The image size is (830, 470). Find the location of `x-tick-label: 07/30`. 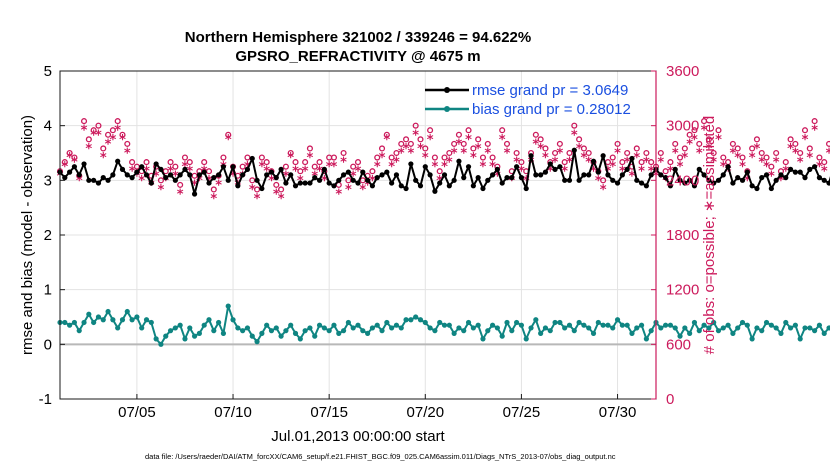

x-tick-label: 07/30 is located at coordinates (618, 412).